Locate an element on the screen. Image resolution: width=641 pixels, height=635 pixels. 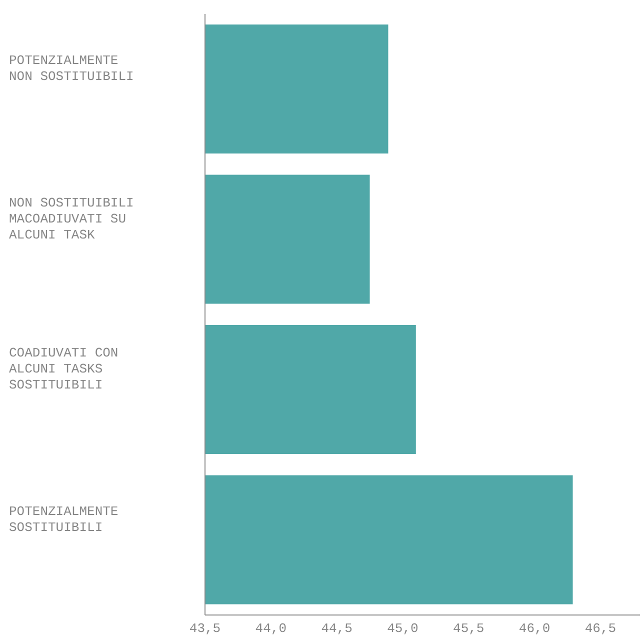
y-tick-label: COADIUVATI CON ALCUNI TASKS SOSTITUIBILI is located at coordinates (63, 370).